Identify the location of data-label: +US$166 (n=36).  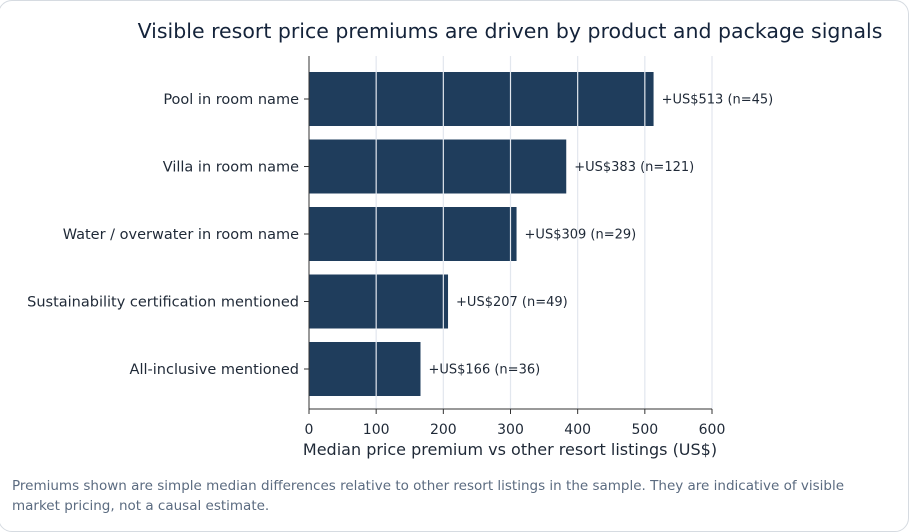
(484, 370).